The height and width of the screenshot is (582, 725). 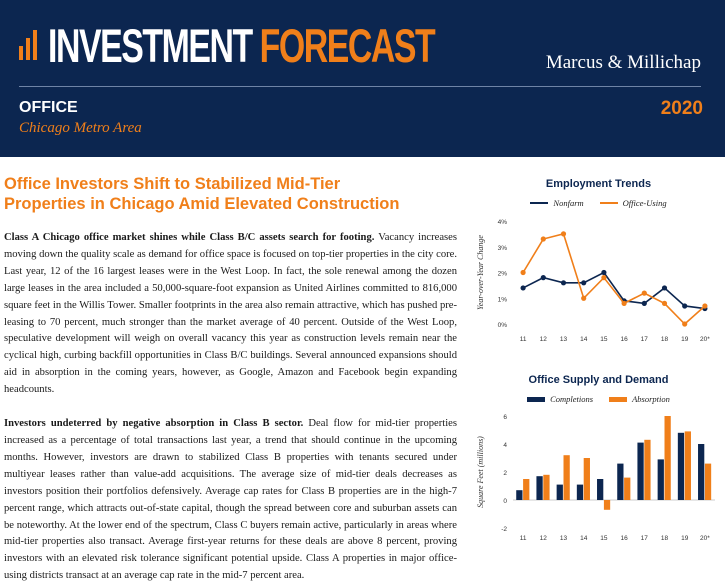 I want to click on x-tick-label: 19, so click(x=685, y=538).